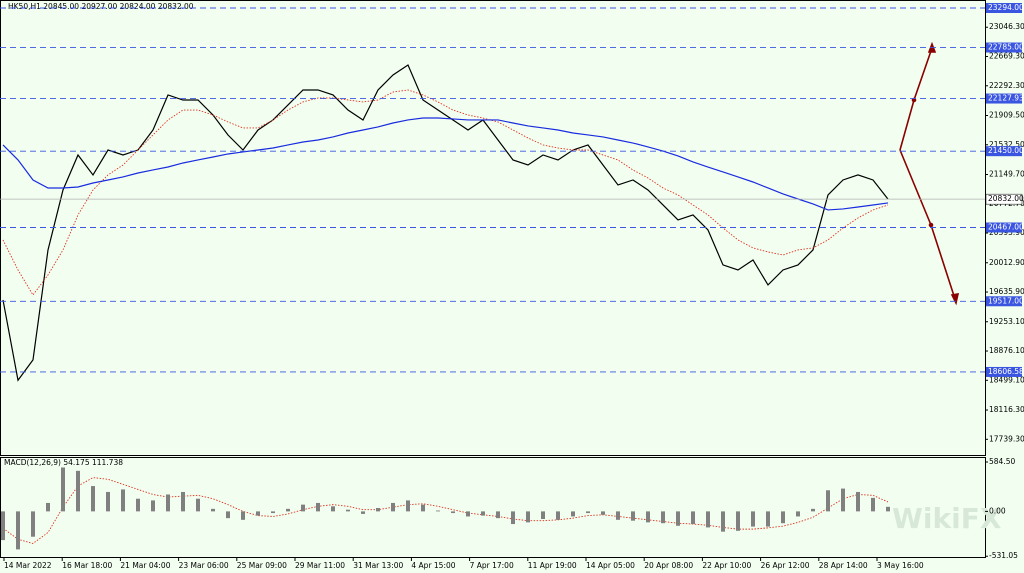  I want to click on x-tick-label: 21 Mar 04:00, so click(145, 565).